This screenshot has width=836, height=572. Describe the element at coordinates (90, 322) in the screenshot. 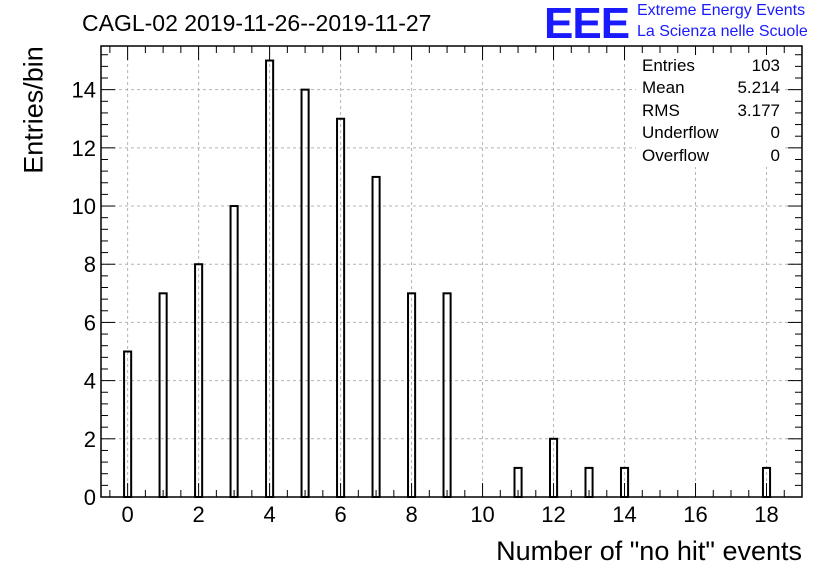

I see `y-tick-label: 6` at that location.